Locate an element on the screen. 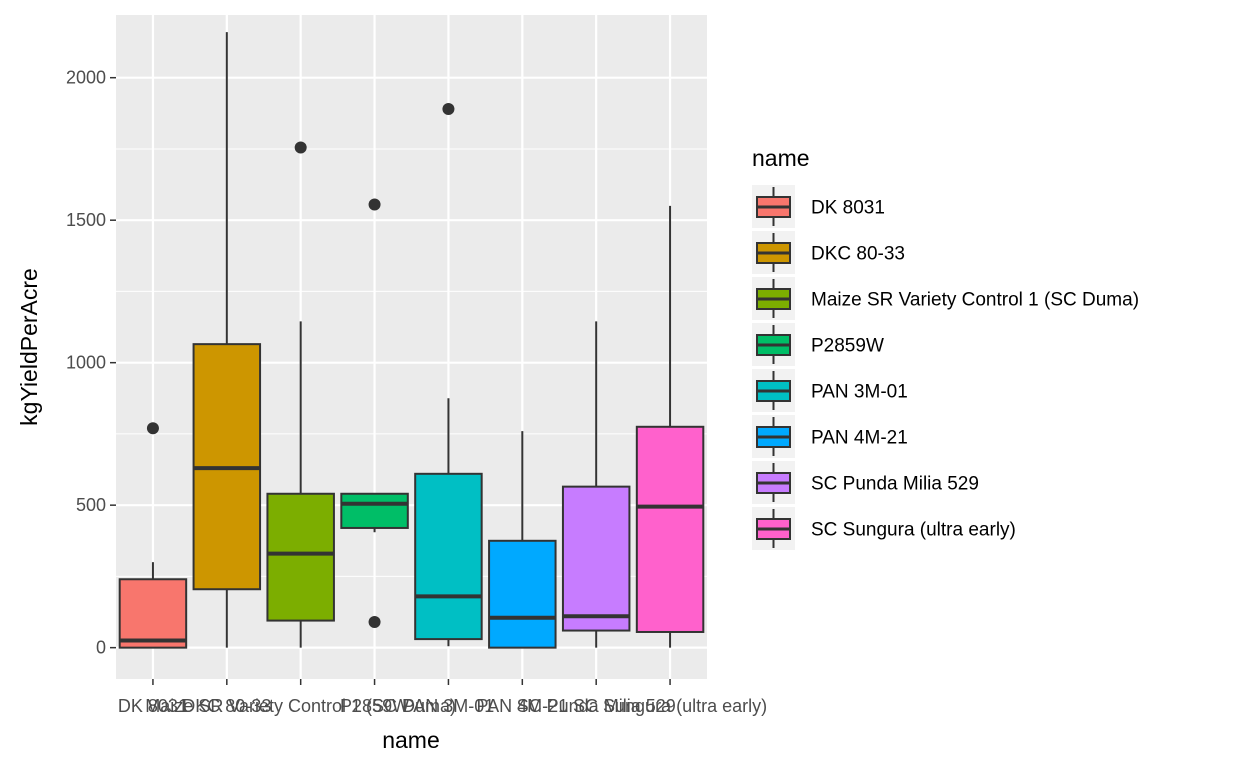 The image size is (1248, 768). legend-label: PAN 4M-21 is located at coordinates (859, 438).